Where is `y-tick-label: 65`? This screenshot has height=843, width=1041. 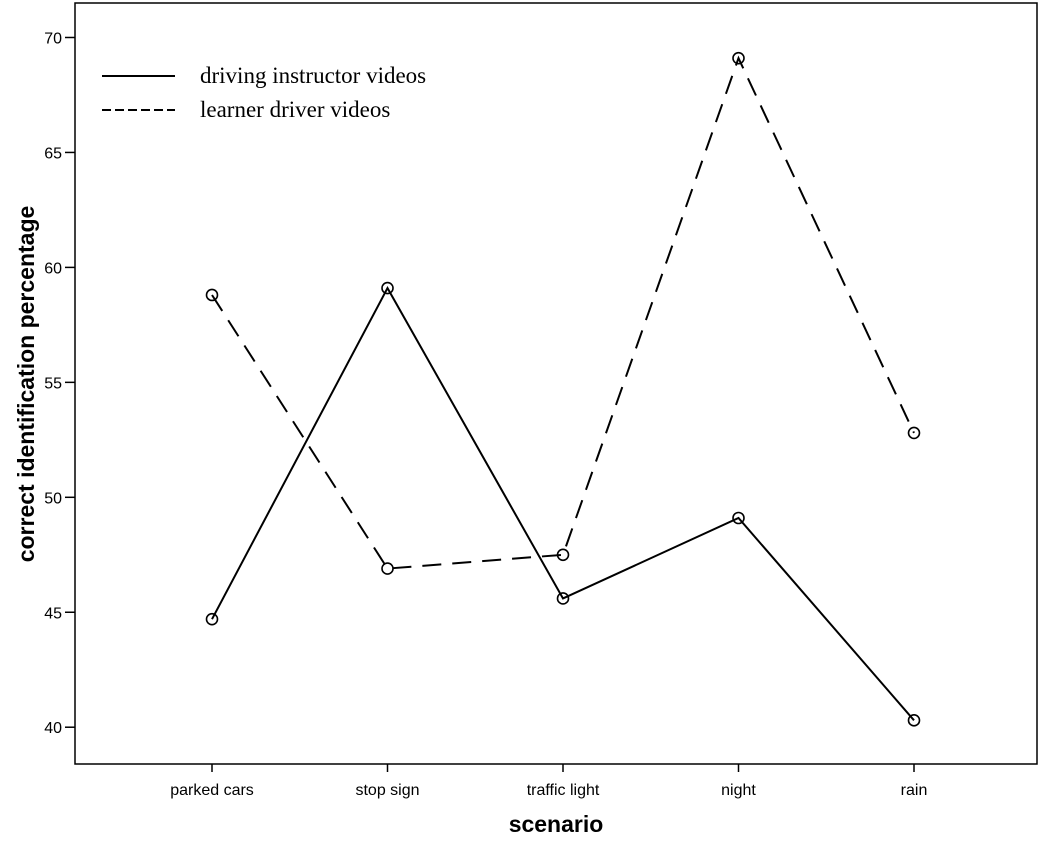 y-tick-label: 65 is located at coordinates (53, 153).